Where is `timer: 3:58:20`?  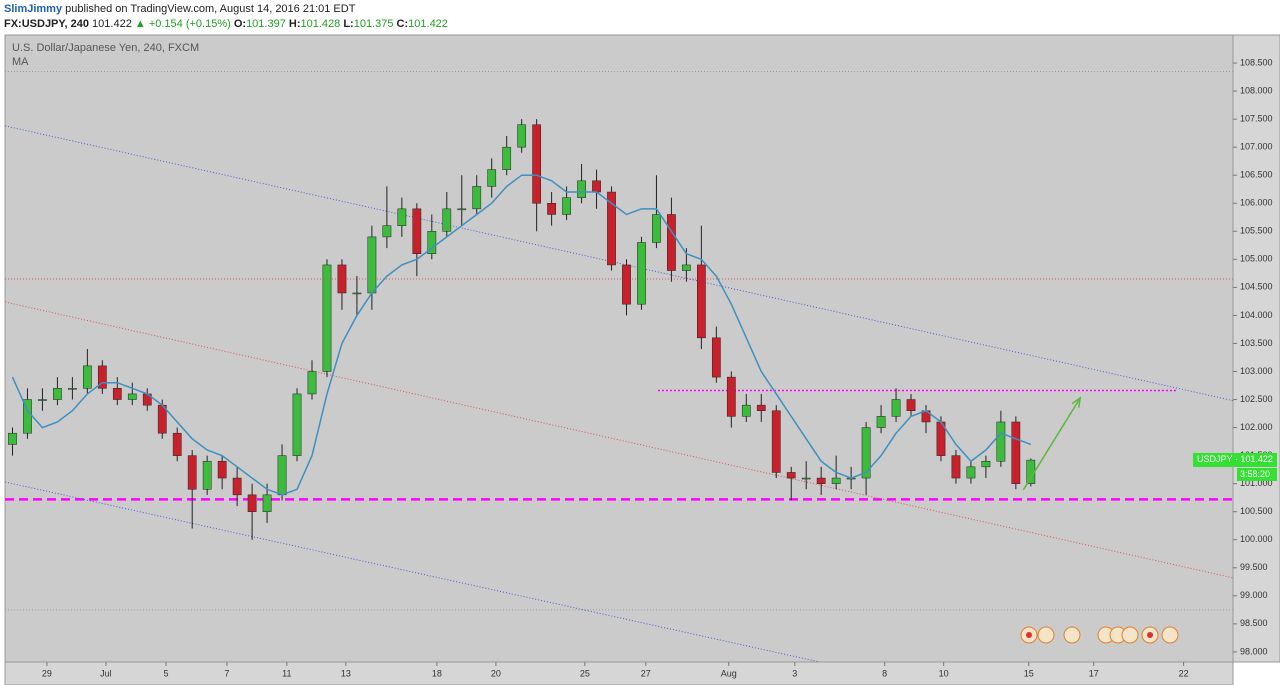
timer: 3:58:20 is located at coordinates (1255, 474).